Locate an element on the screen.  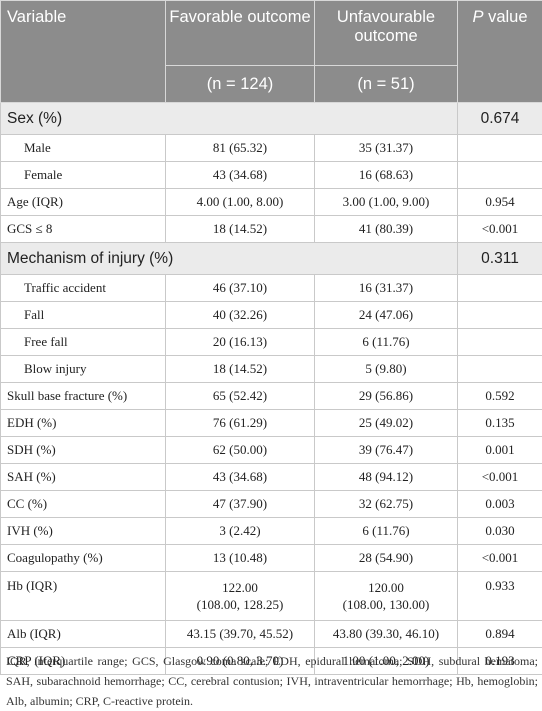
unfavourable-cell: 29 (56.86) is located at coordinates (386, 396).